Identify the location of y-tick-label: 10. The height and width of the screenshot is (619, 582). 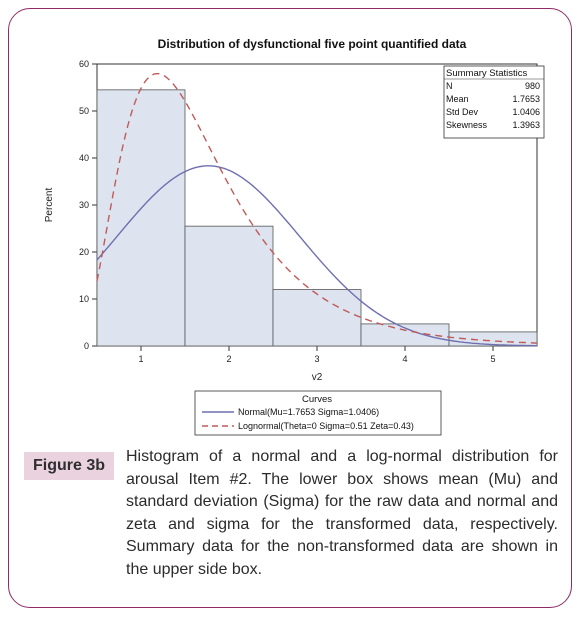
(84, 299).